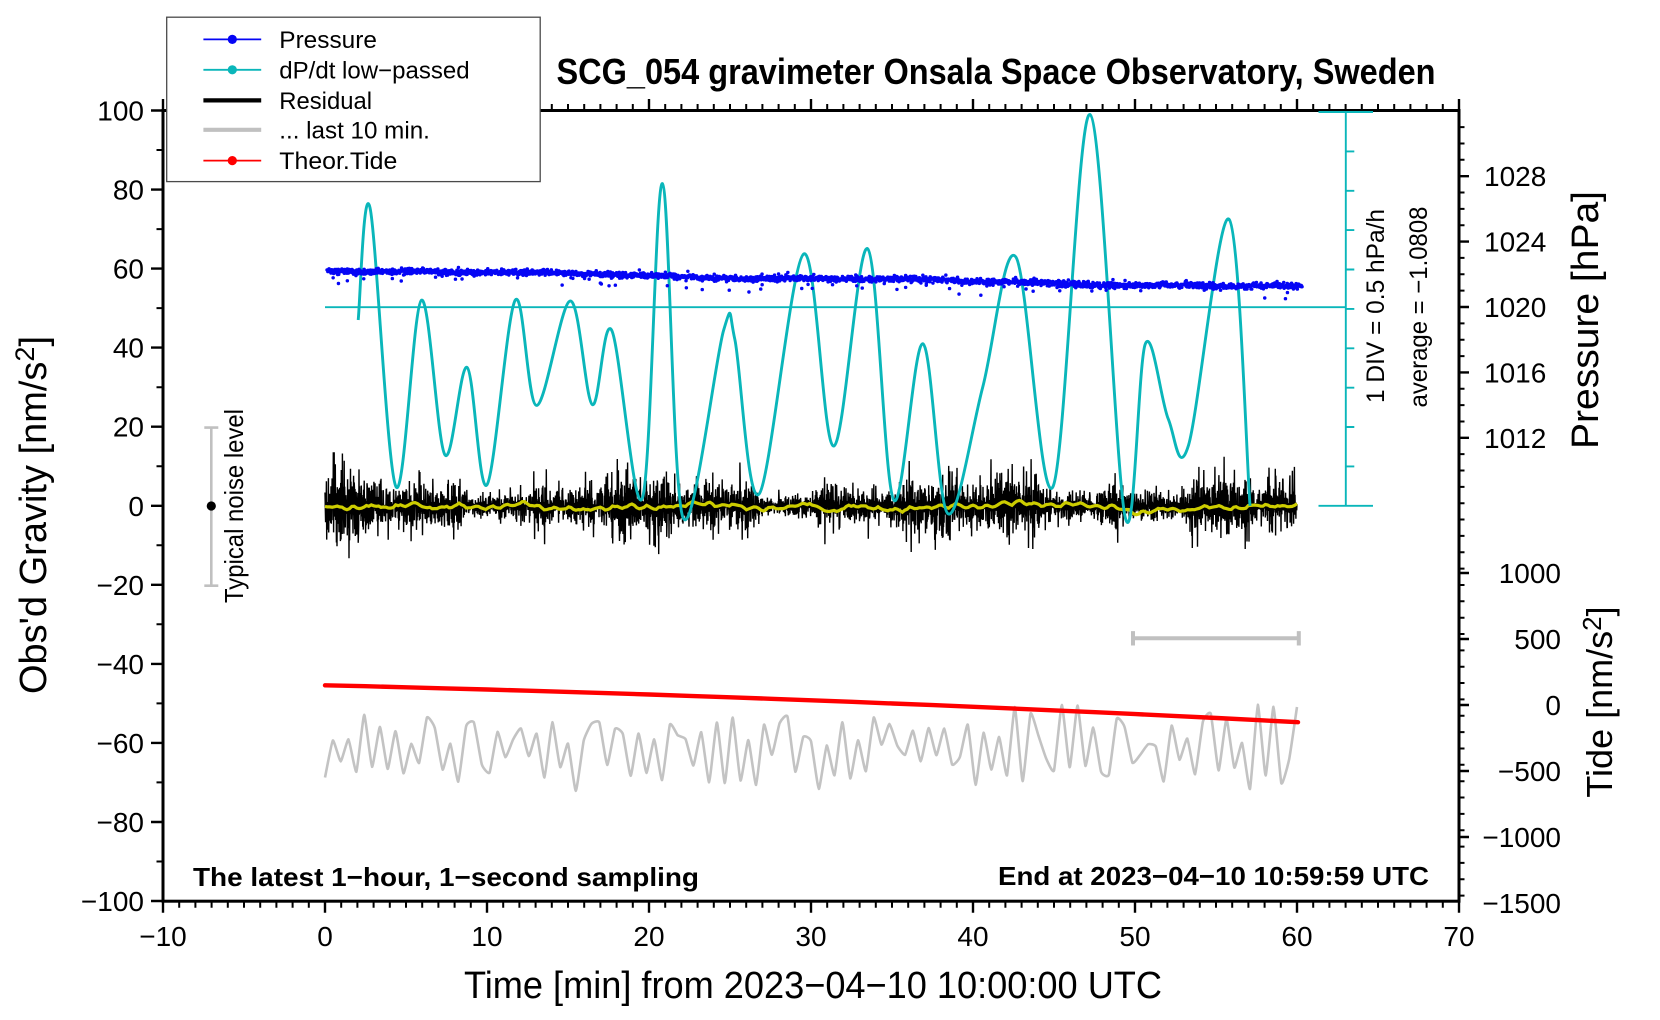 This screenshot has height=1020, width=1660. I want to click on svg-text: ... last 10 min., so click(354, 130).